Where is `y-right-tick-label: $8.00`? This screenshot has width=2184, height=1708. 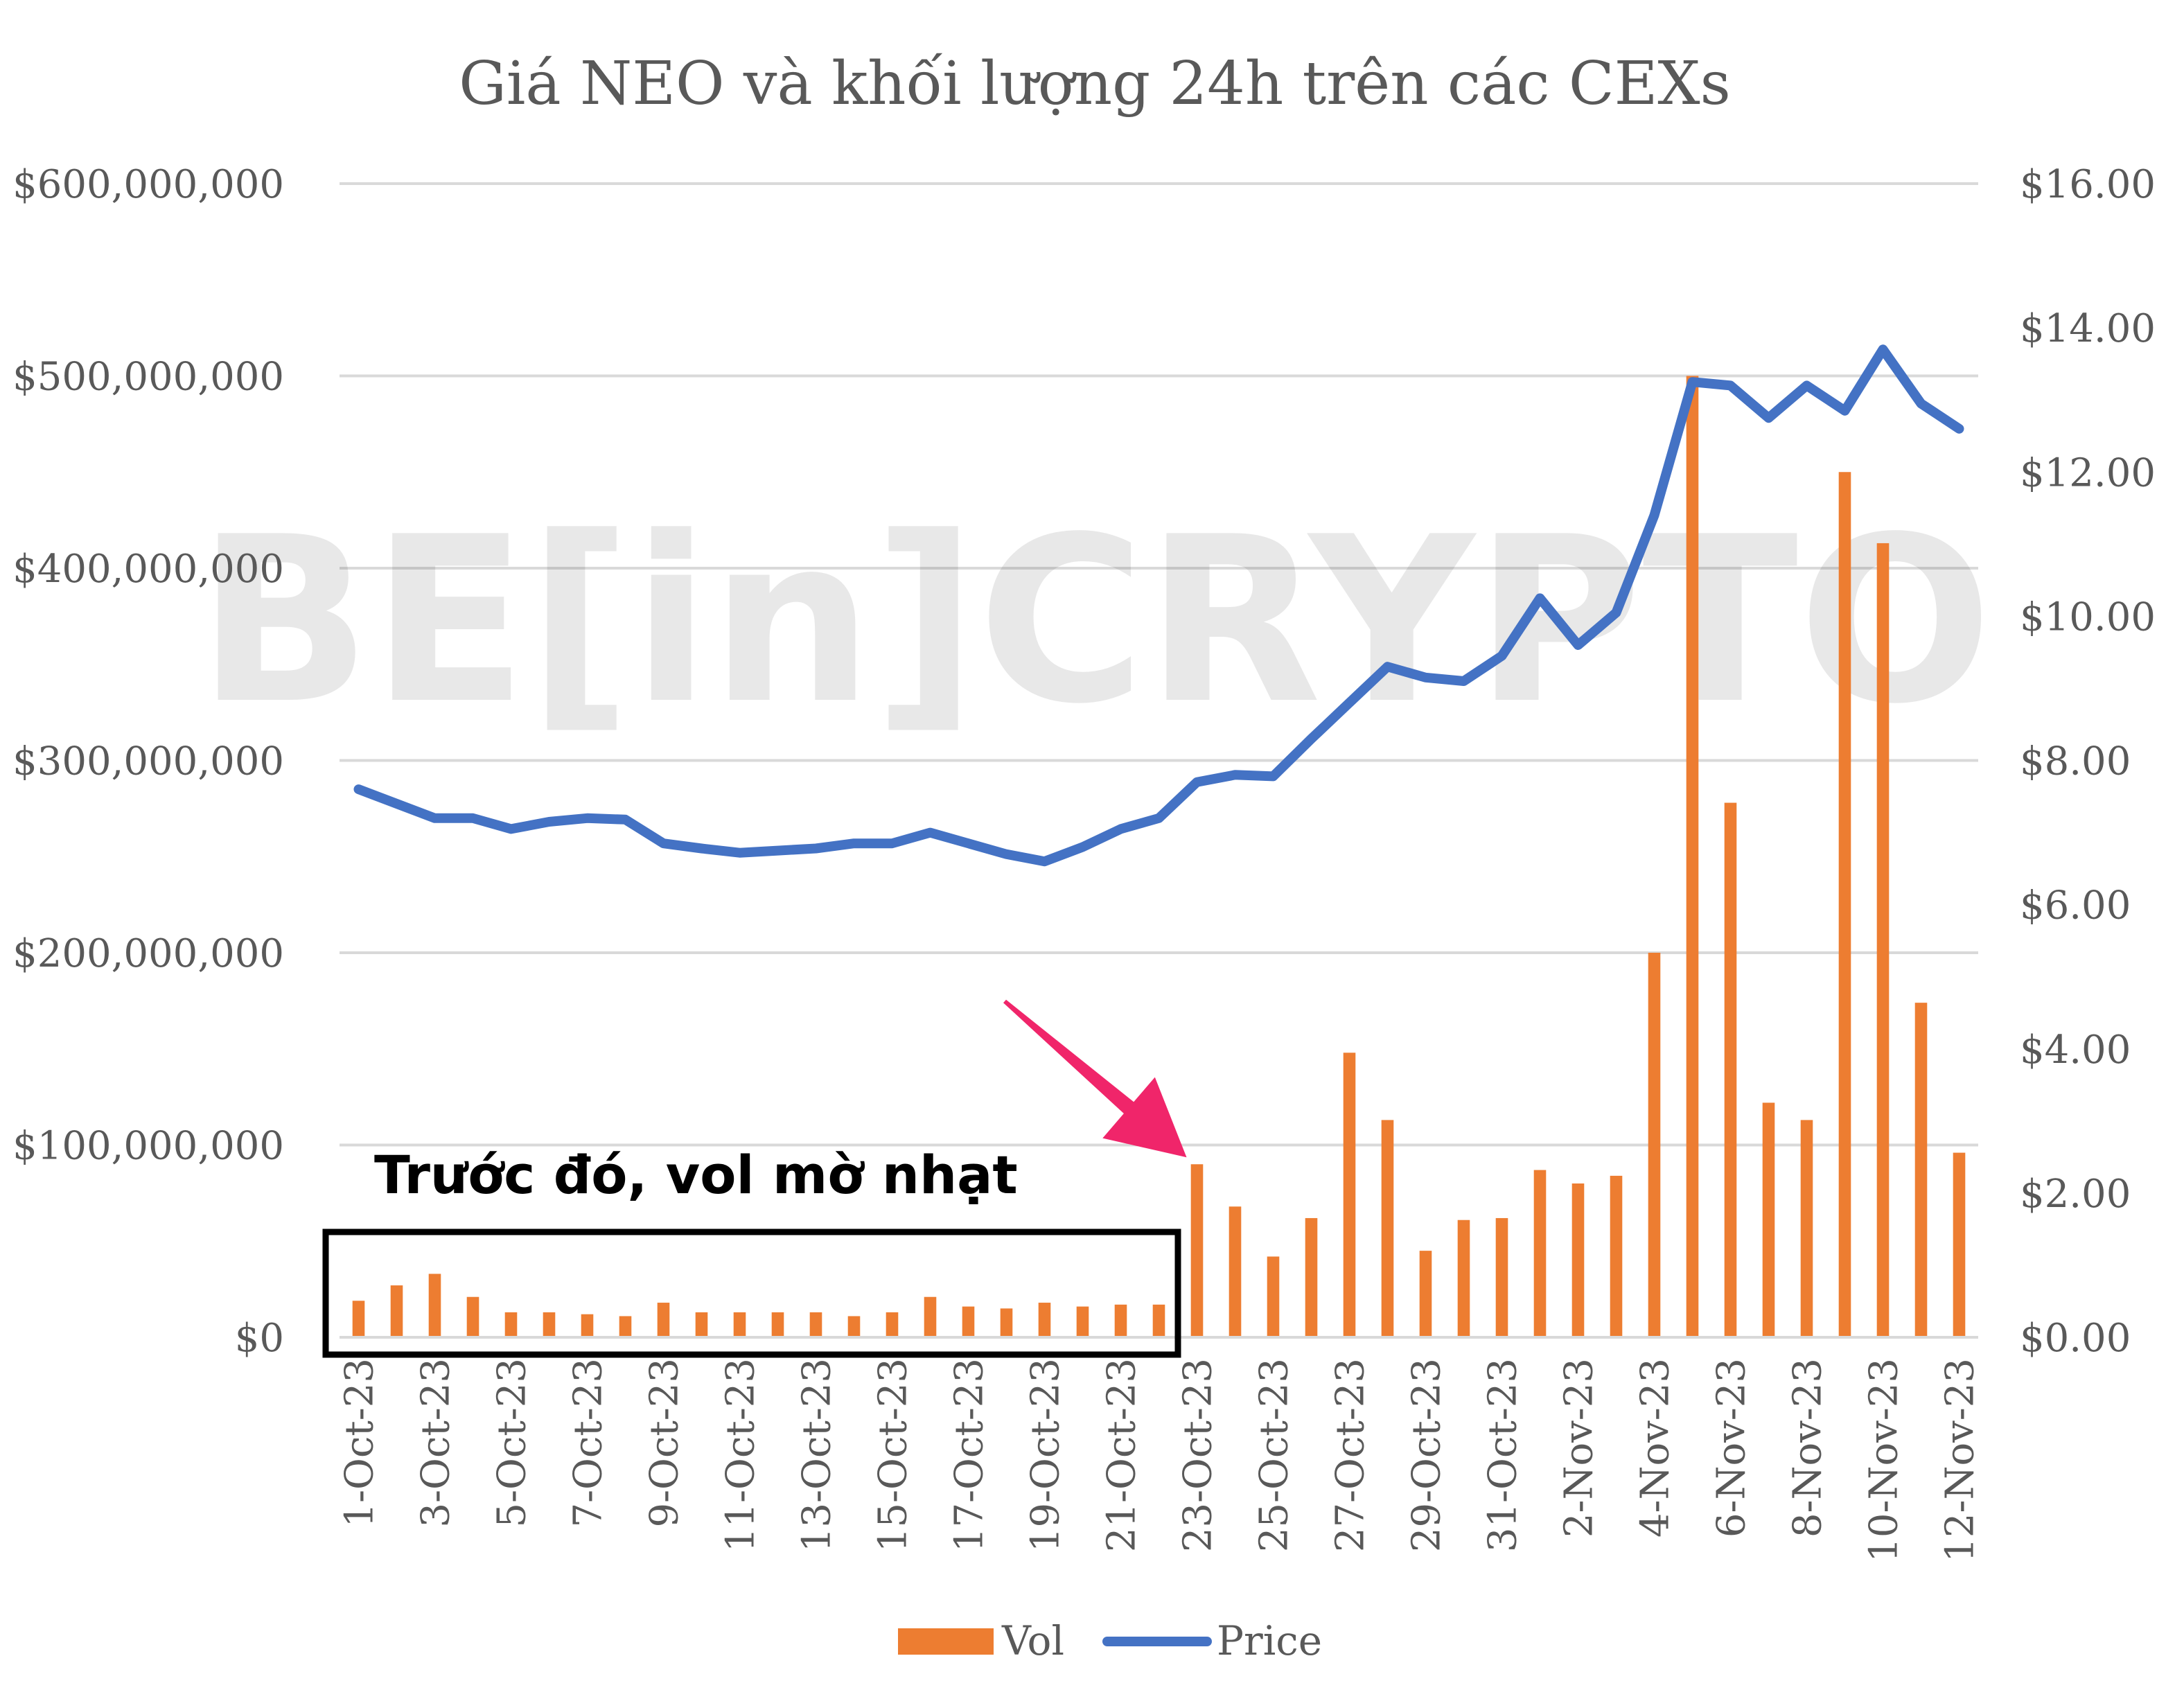 y-right-tick-label: $8.00 is located at coordinates (2075, 762).